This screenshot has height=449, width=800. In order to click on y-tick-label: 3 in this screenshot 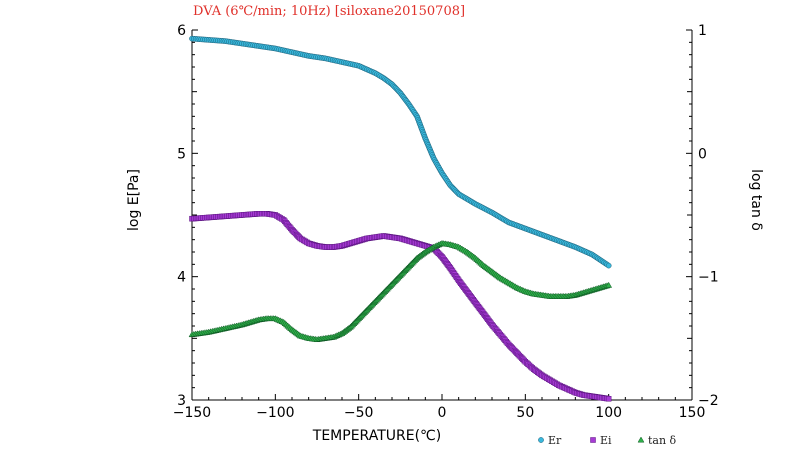, I will do `click(181, 401)`.